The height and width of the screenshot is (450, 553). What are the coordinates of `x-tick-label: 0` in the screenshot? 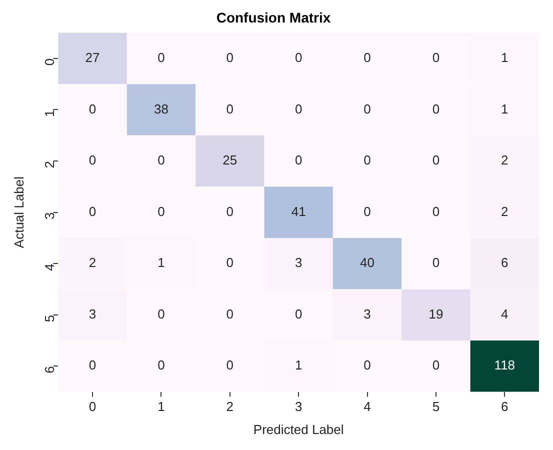 It's located at (92, 406).